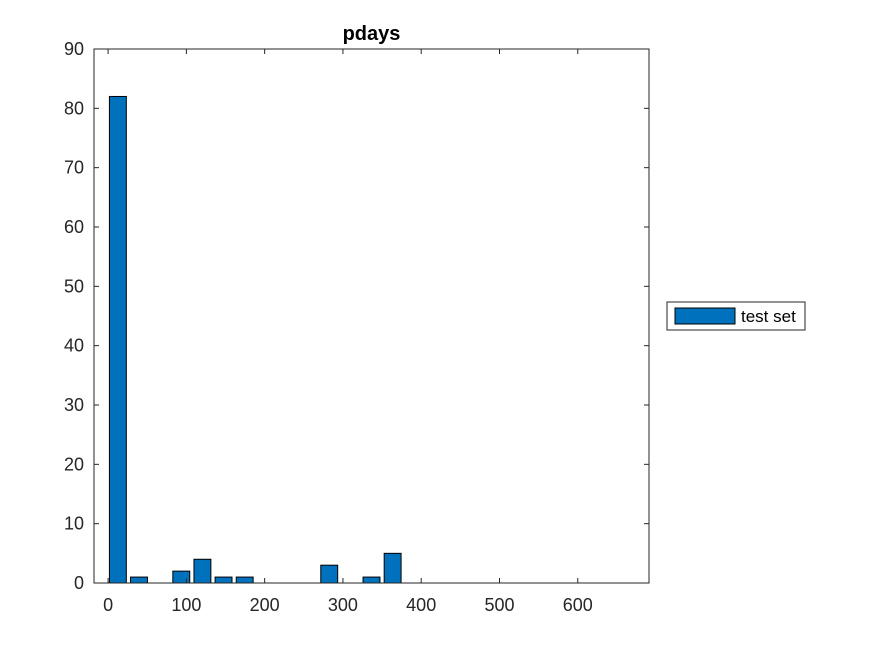  I want to click on y-tick-label: 90, so click(74, 49).